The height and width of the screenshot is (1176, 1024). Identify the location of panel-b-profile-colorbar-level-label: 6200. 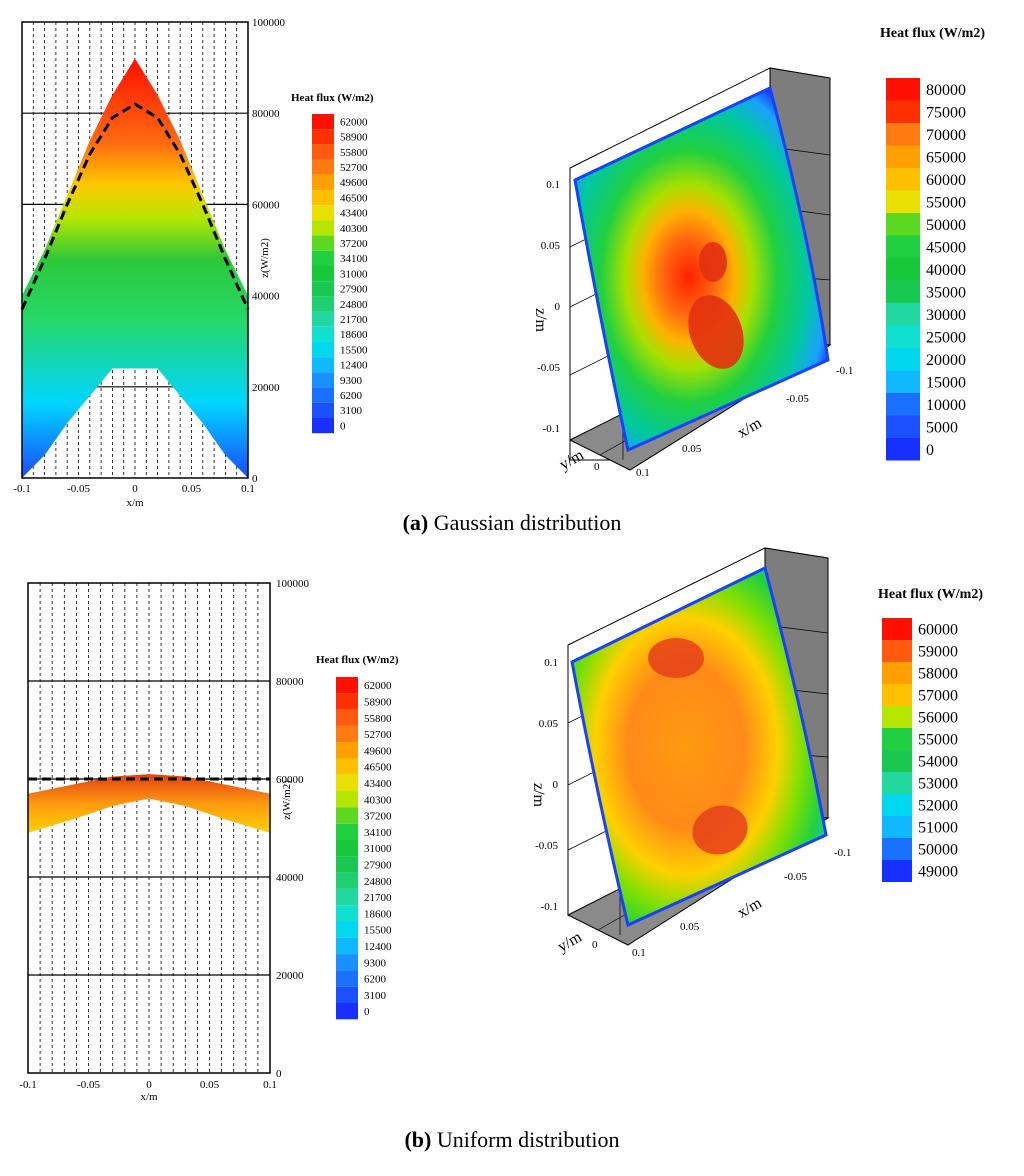
(375, 980).